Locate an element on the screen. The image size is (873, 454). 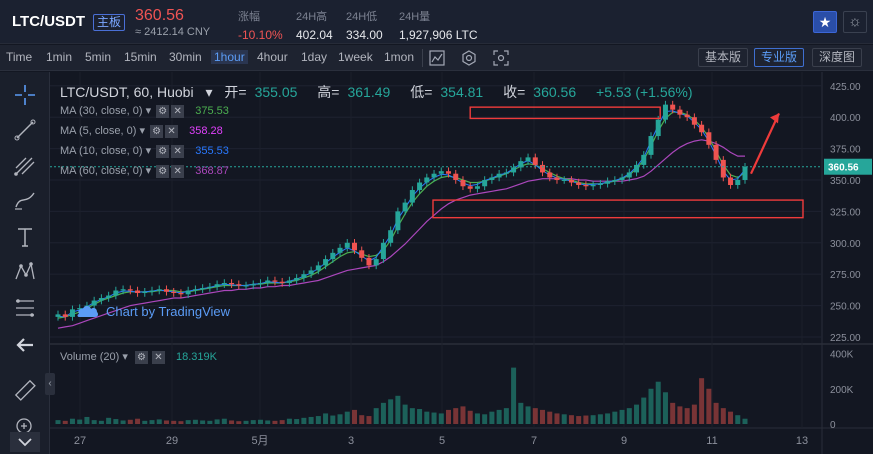
time-tick-label: 13 is located at coordinates (802, 441).